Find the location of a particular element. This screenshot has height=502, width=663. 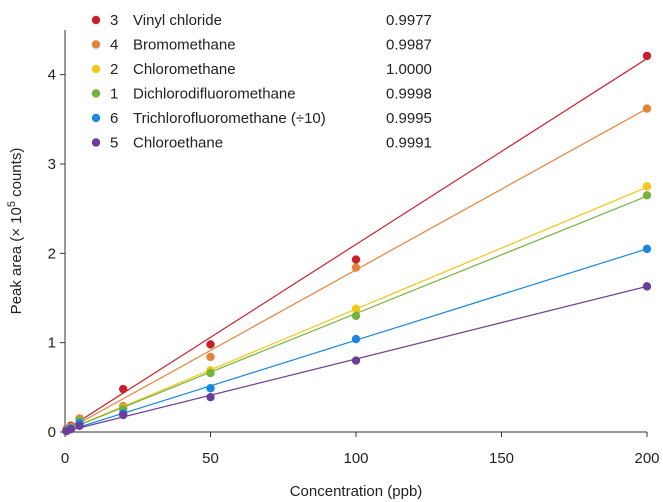

legend-item: 4 Bromomethane 0.9987 is located at coordinates (261, 45).